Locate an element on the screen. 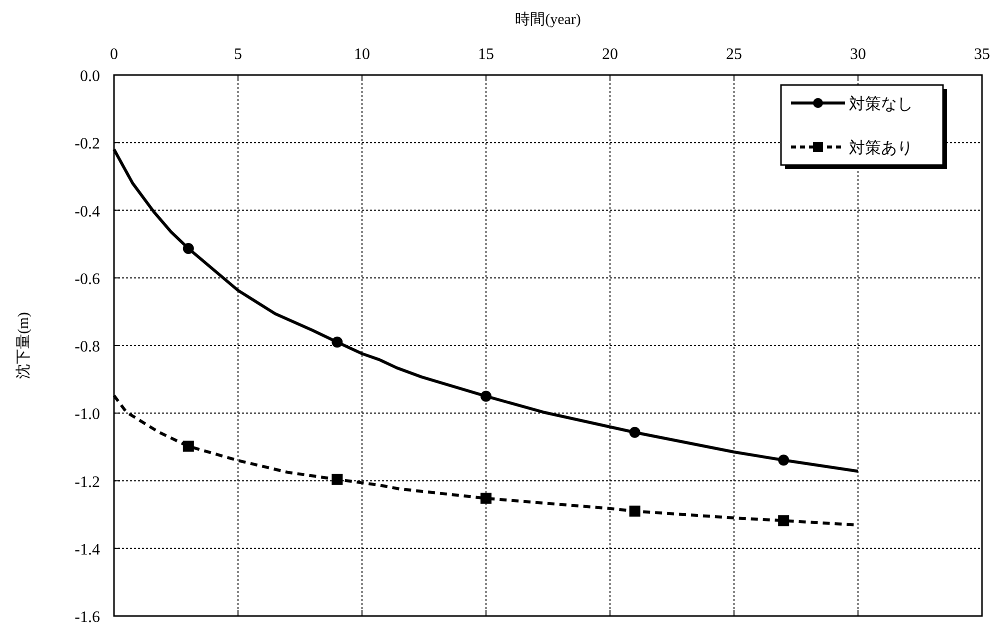 This screenshot has height=630, width=997. y-tick-label: -1.6 is located at coordinates (87, 617).